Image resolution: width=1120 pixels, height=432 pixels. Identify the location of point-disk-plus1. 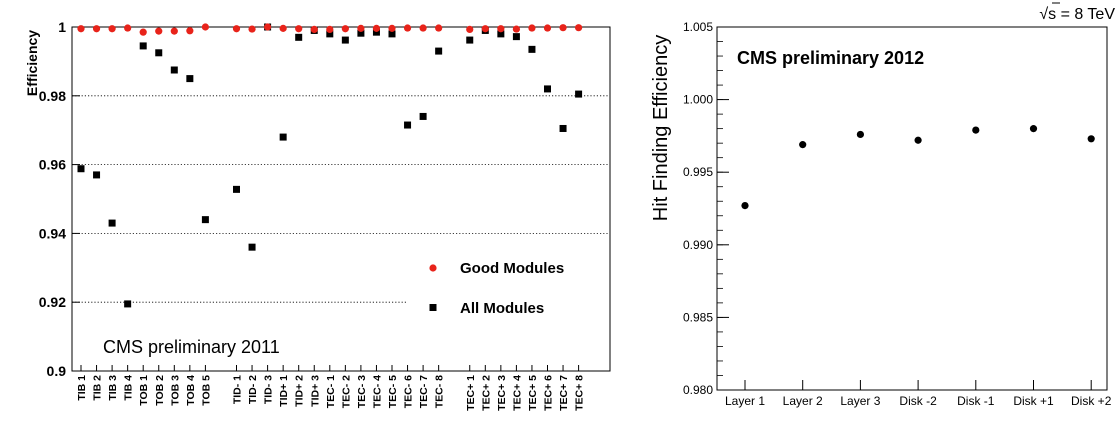
(1033, 129).